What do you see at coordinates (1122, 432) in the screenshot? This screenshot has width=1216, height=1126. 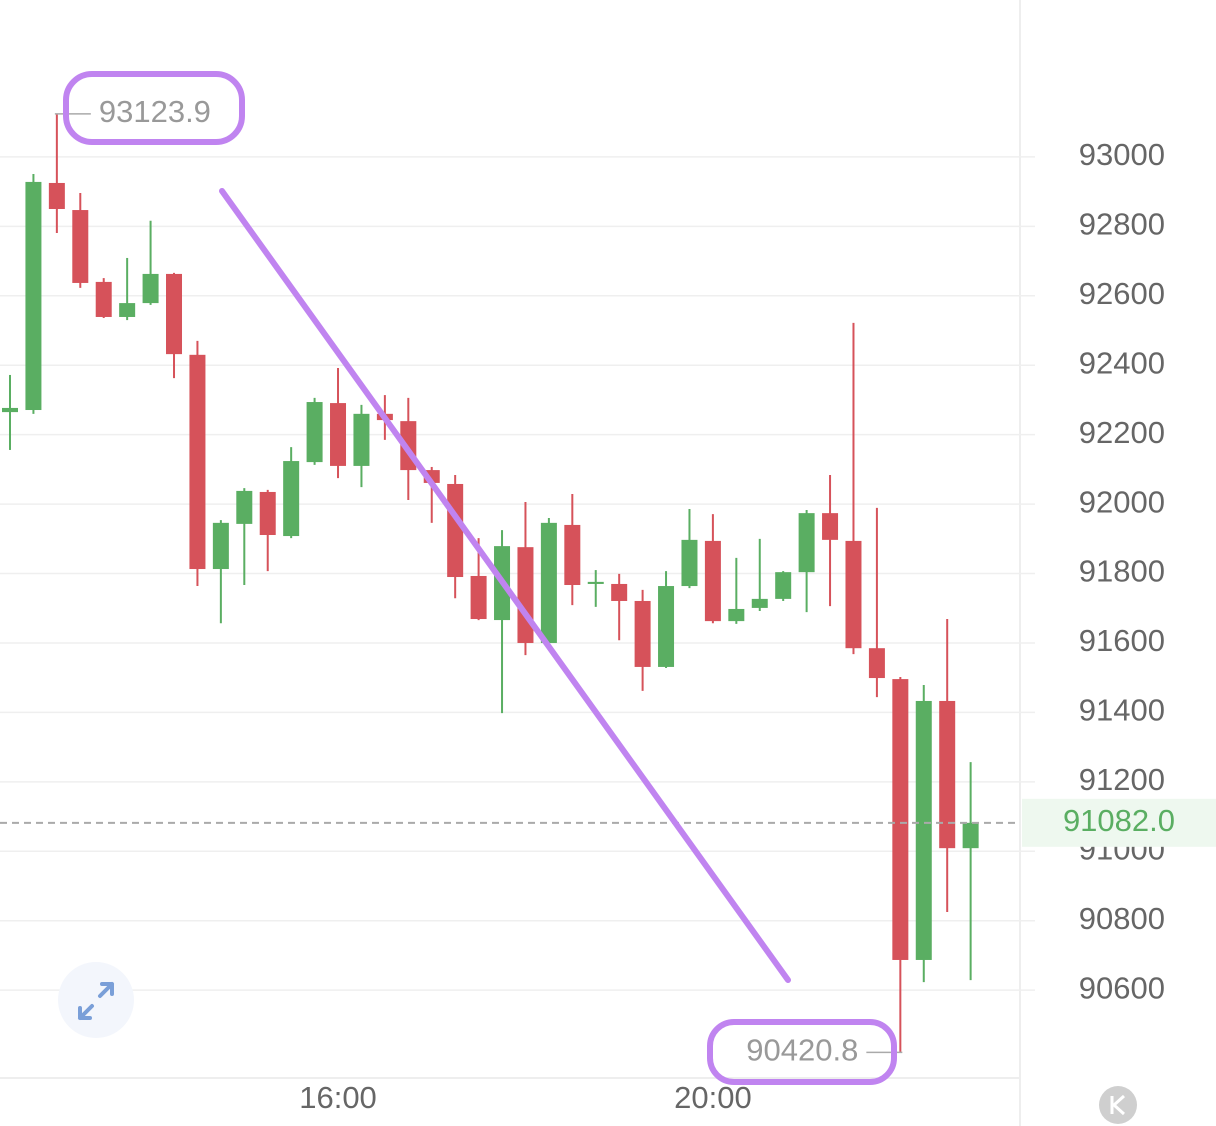 I see `y-tick-label: 92200` at bounding box center [1122, 432].